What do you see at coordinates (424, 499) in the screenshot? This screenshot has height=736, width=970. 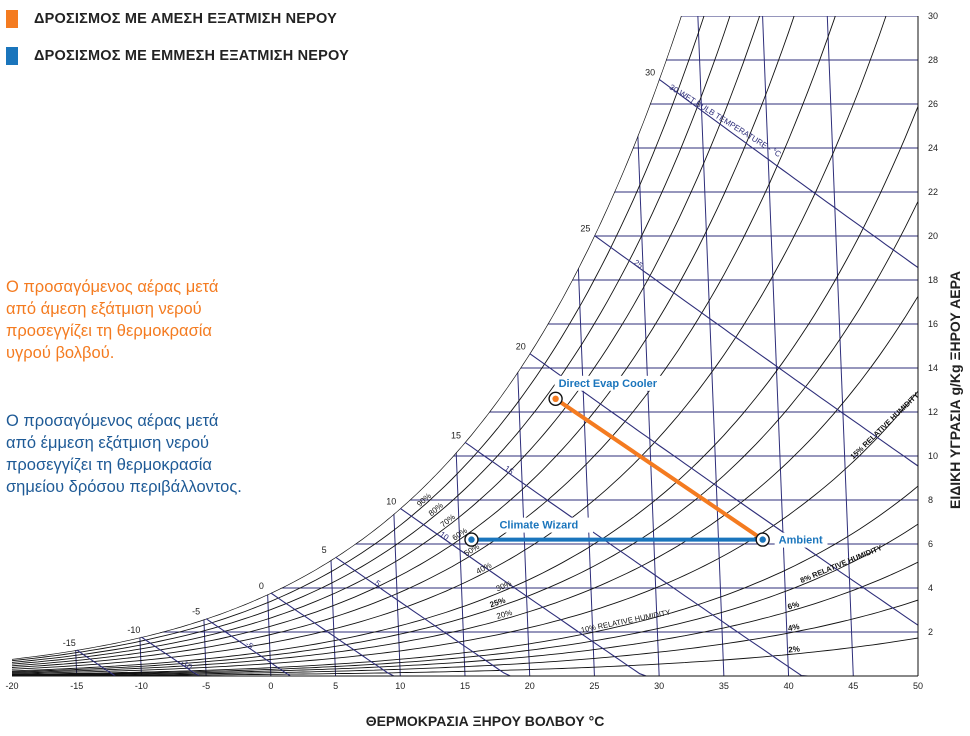 I see `rh-label: 90%` at bounding box center [424, 499].